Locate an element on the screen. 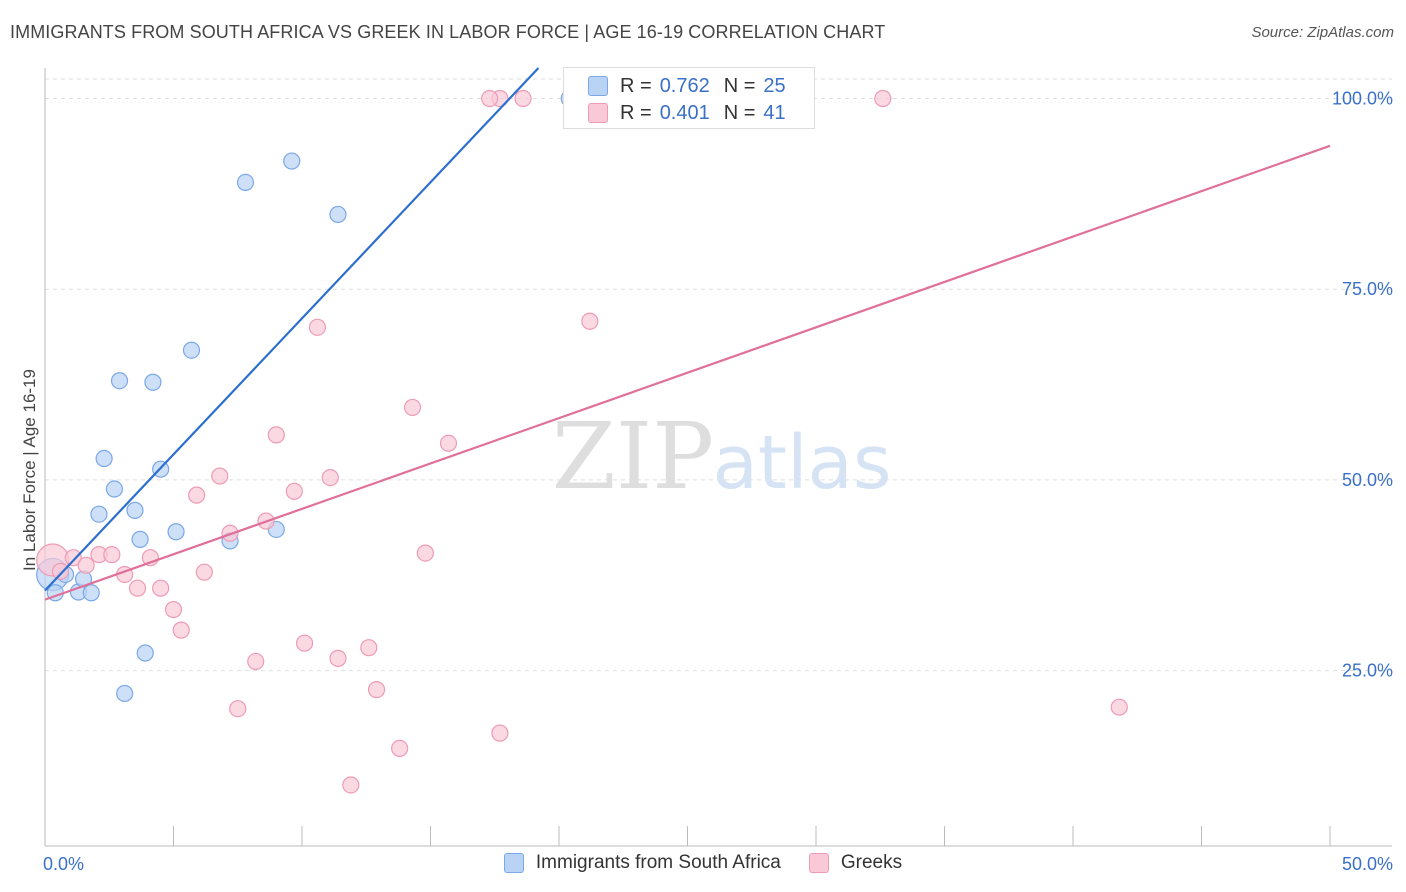 The height and width of the screenshot is (892, 1406). stats-row-south-africa: R = 0.762 N = 25 is located at coordinates (687, 86).